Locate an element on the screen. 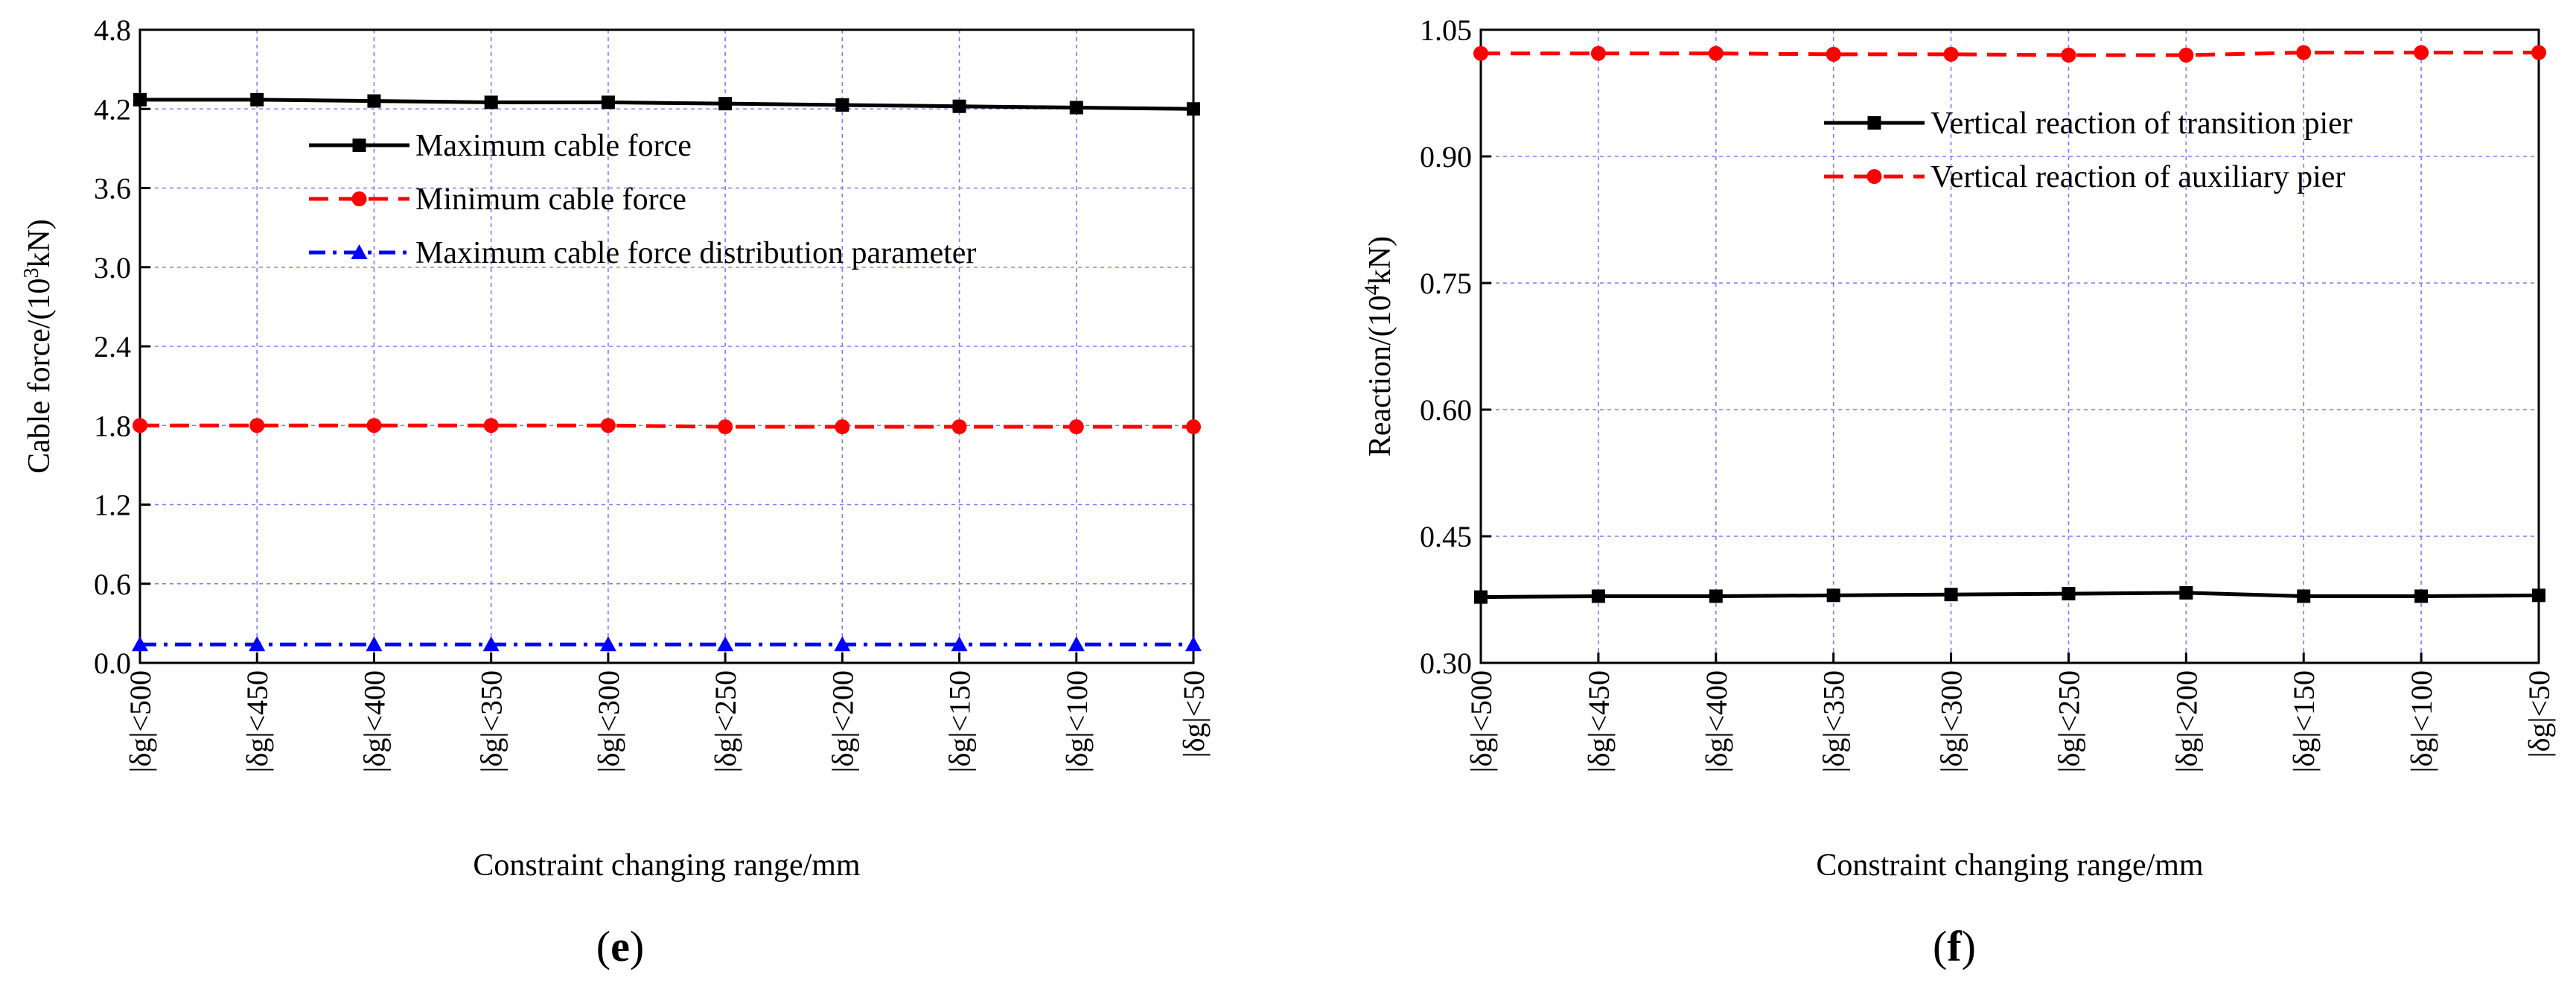 Image resolution: width=2576 pixels, height=1007 pixels. y-tick-label: 0.60 is located at coordinates (1446, 410).